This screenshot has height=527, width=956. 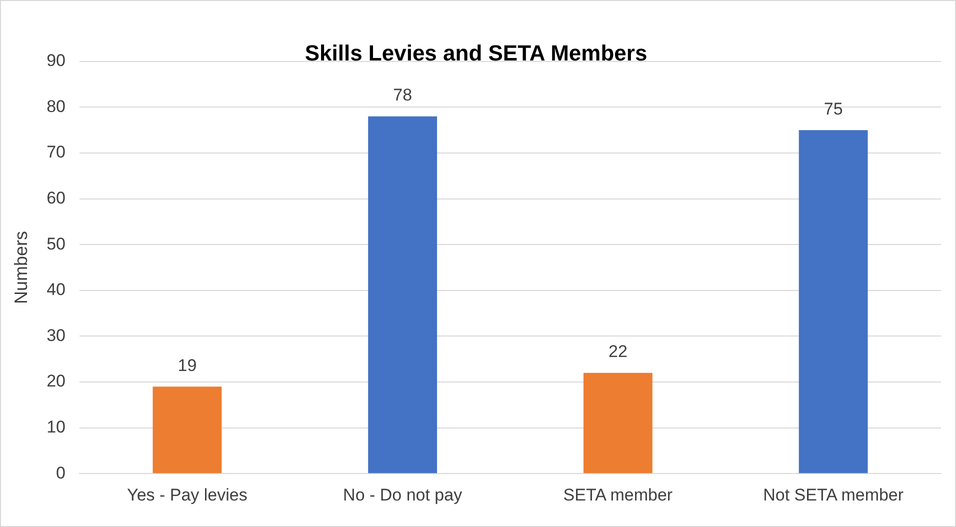 What do you see at coordinates (56, 60) in the screenshot?
I see `y-tick-label: 90` at bounding box center [56, 60].